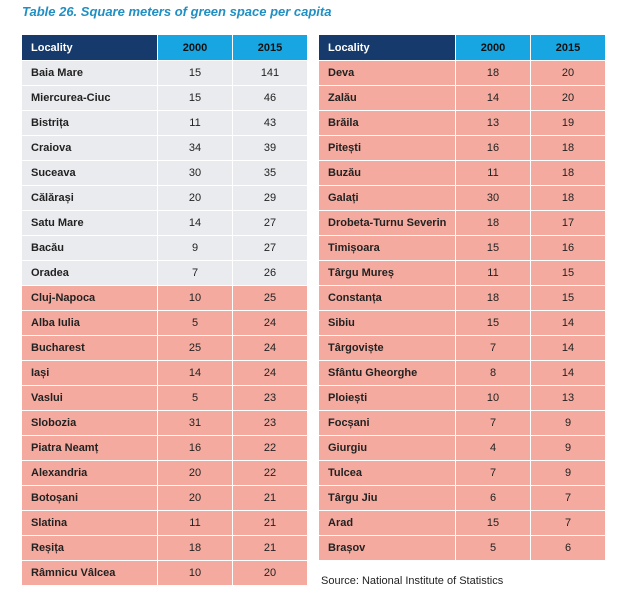  I want to click on locality-cell: Tulcea, so click(387, 473).